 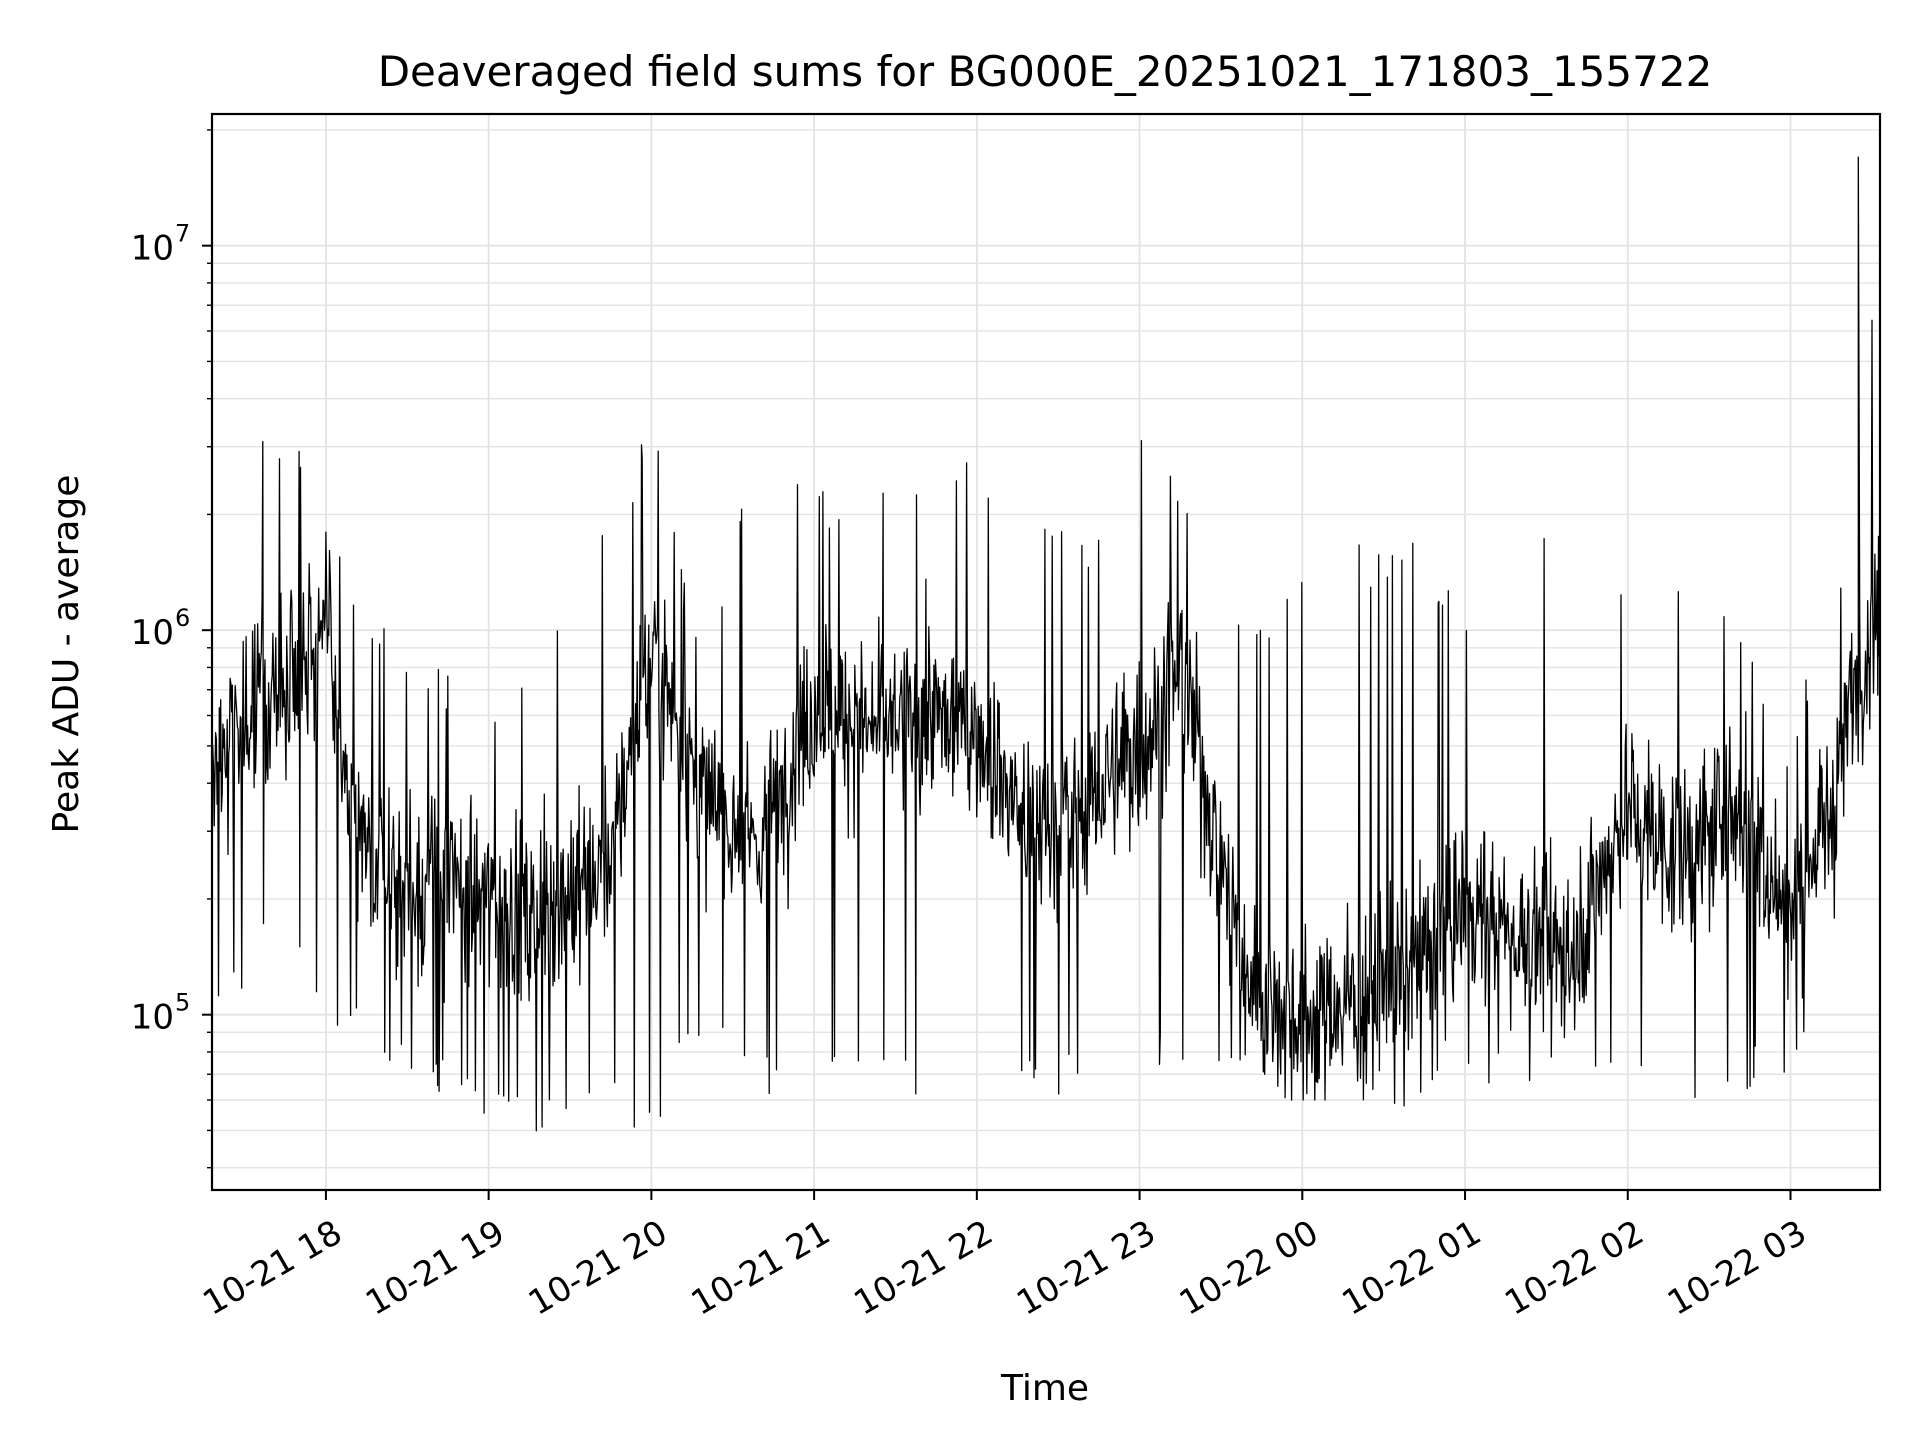 I want to click on y-tick-exponent: 5, so click(x=182, y=1003).